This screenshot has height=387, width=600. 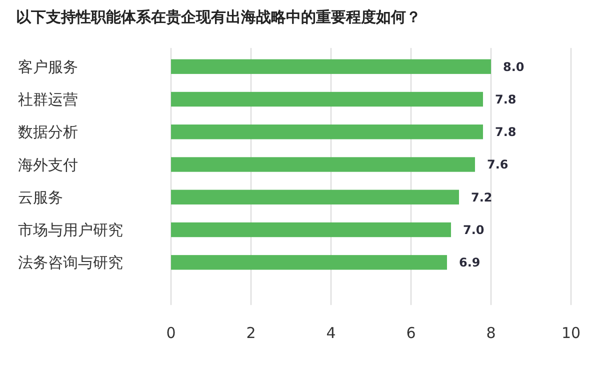 I want to click on data-label: 7.0, so click(x=473, y=229).